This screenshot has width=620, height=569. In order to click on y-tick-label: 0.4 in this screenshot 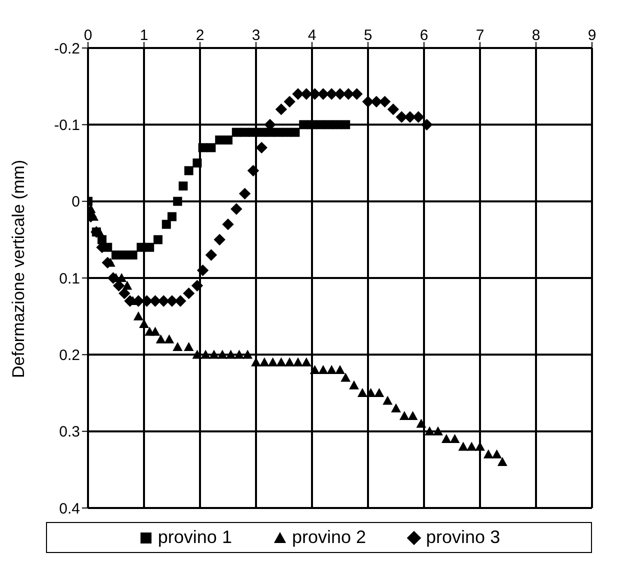, I will do `click(69, 509)`.